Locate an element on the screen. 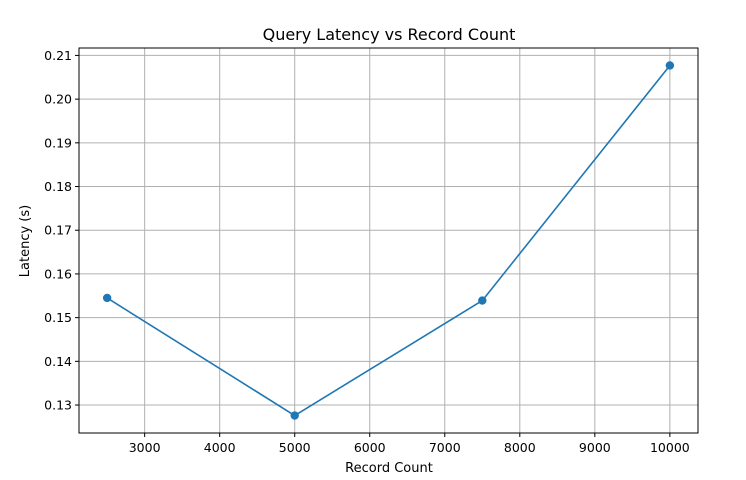 This screenshot has width=746, height=480. y-tick-label: 0.16 is located at coordinates (58, 273).